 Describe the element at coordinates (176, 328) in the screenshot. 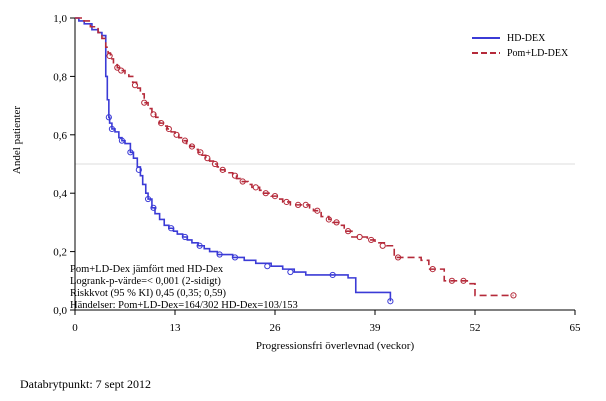

I see `x-tick-label: 13` at that location.